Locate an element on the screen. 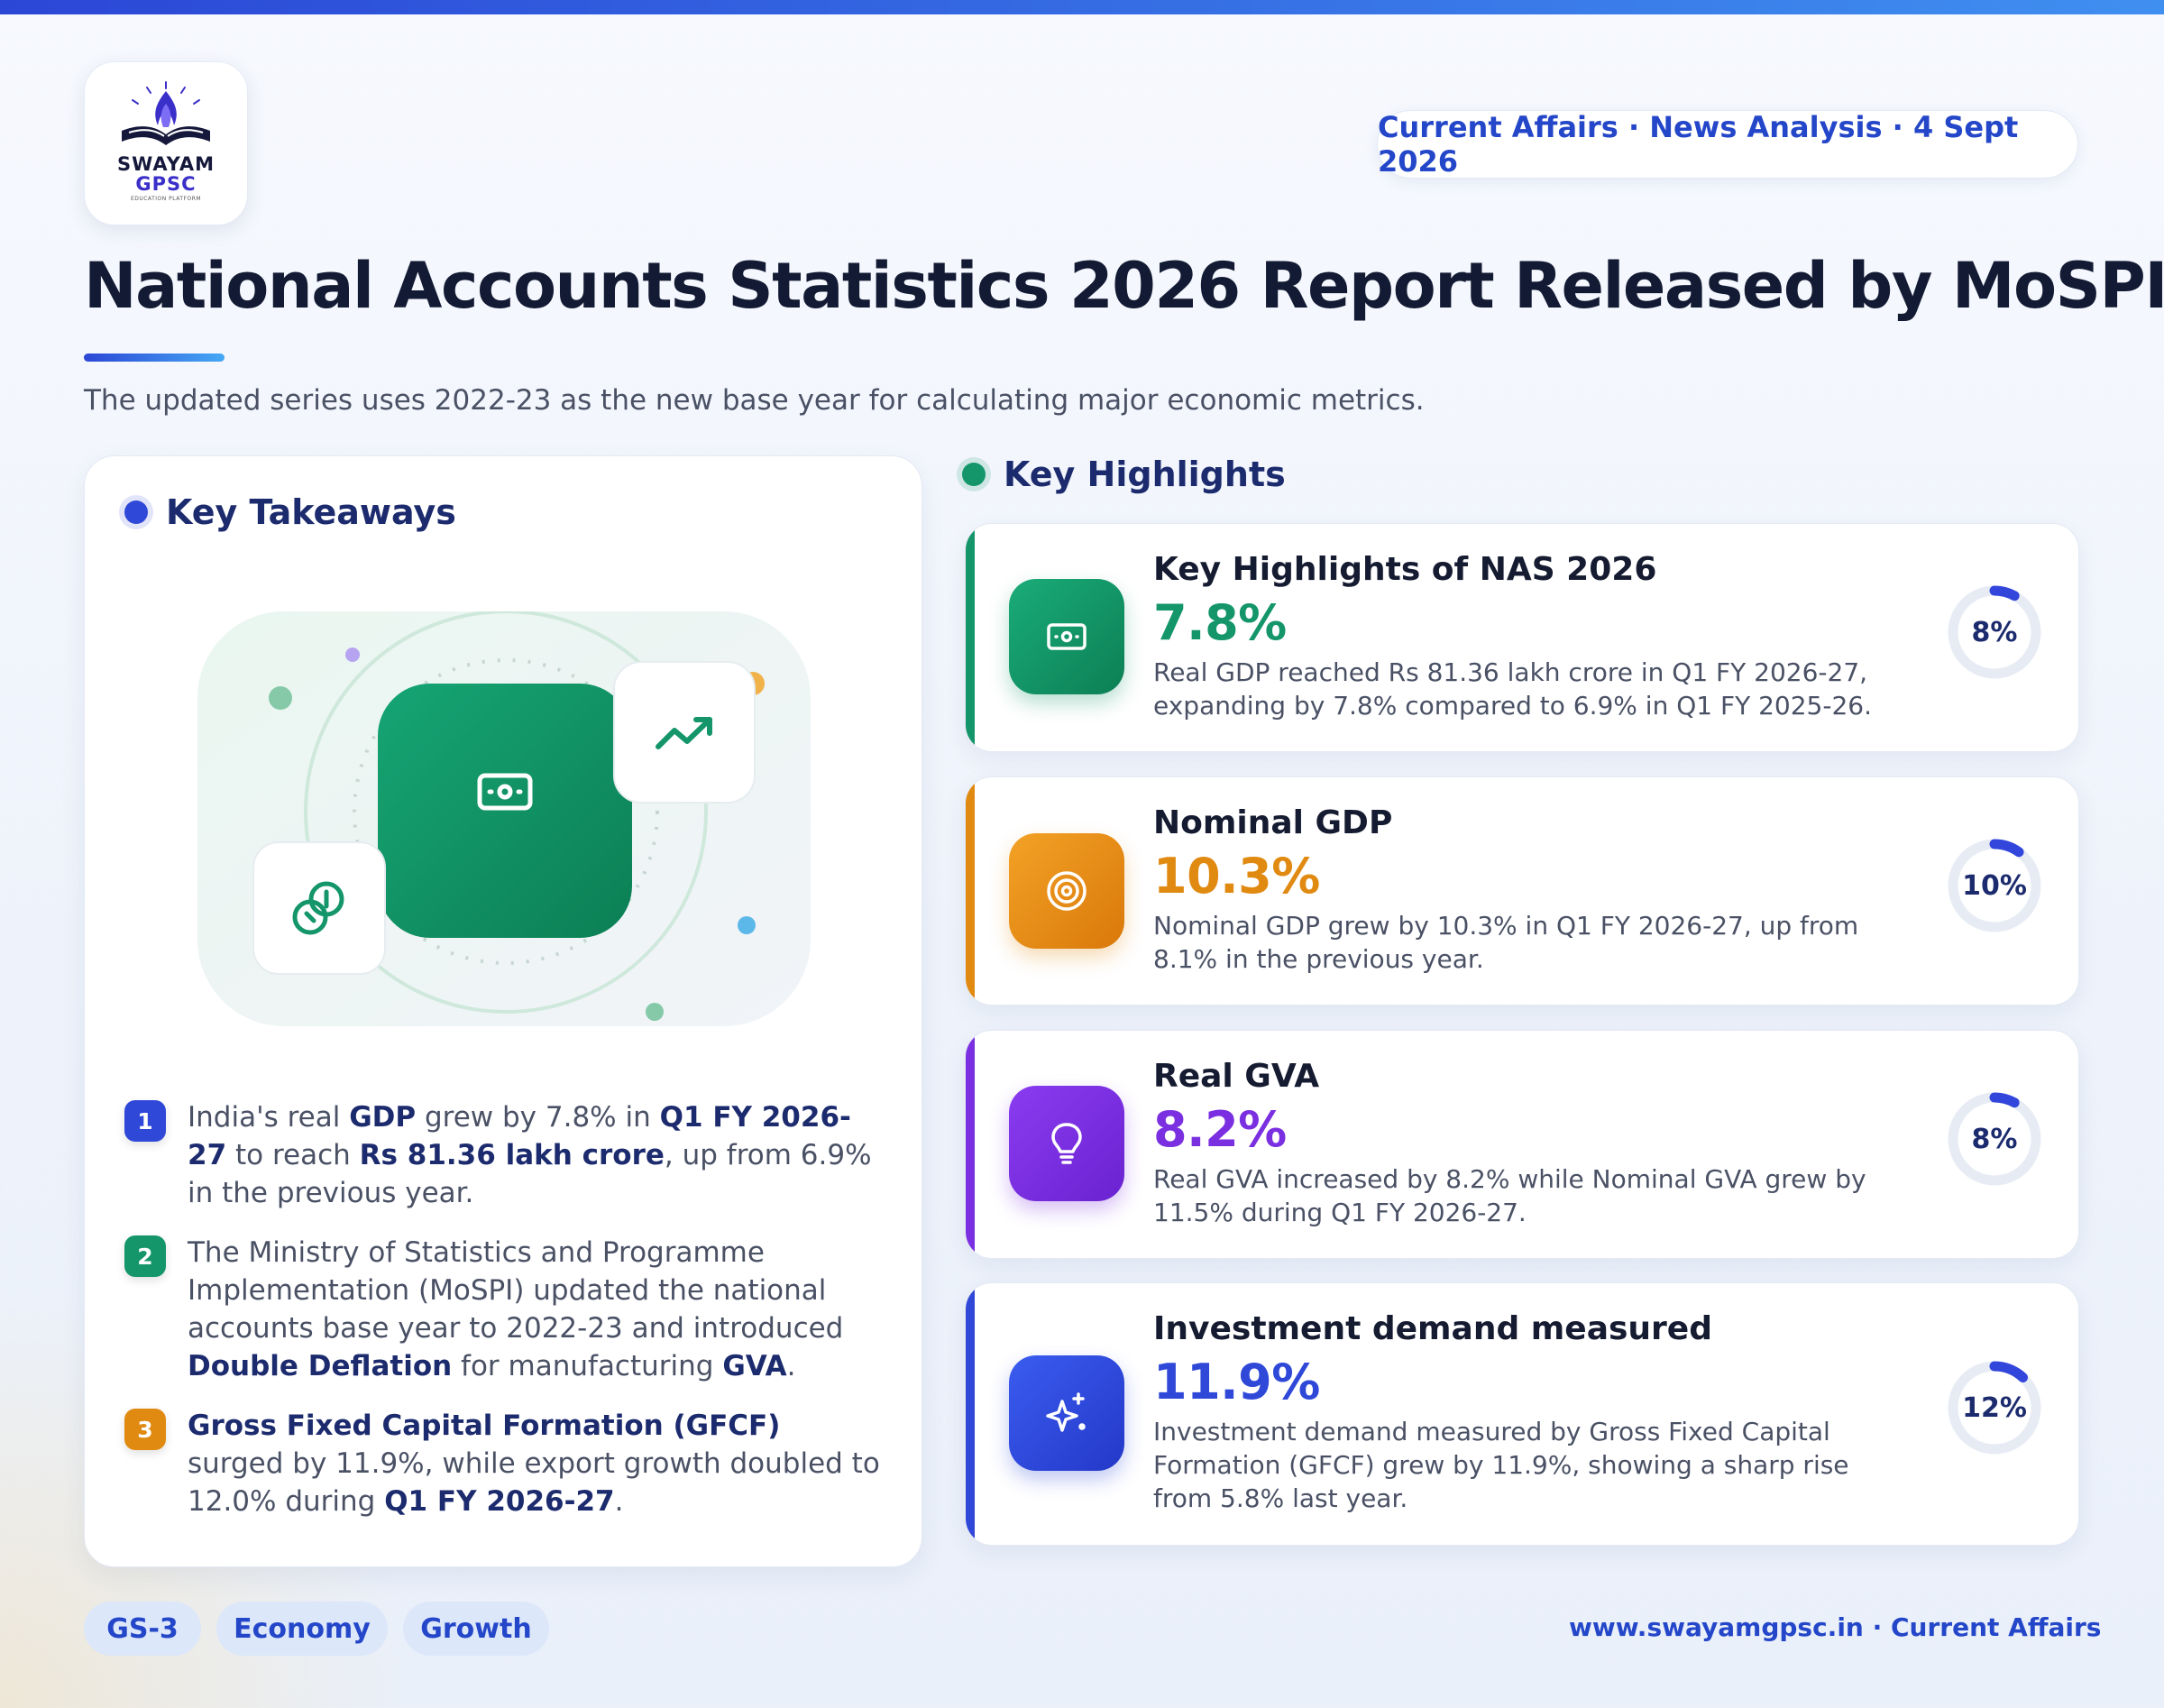 The width and height of the screenshot is (2164, 1708). brand-tagline: EDUCATION PLATFORM is located at coordinates (166, 199).